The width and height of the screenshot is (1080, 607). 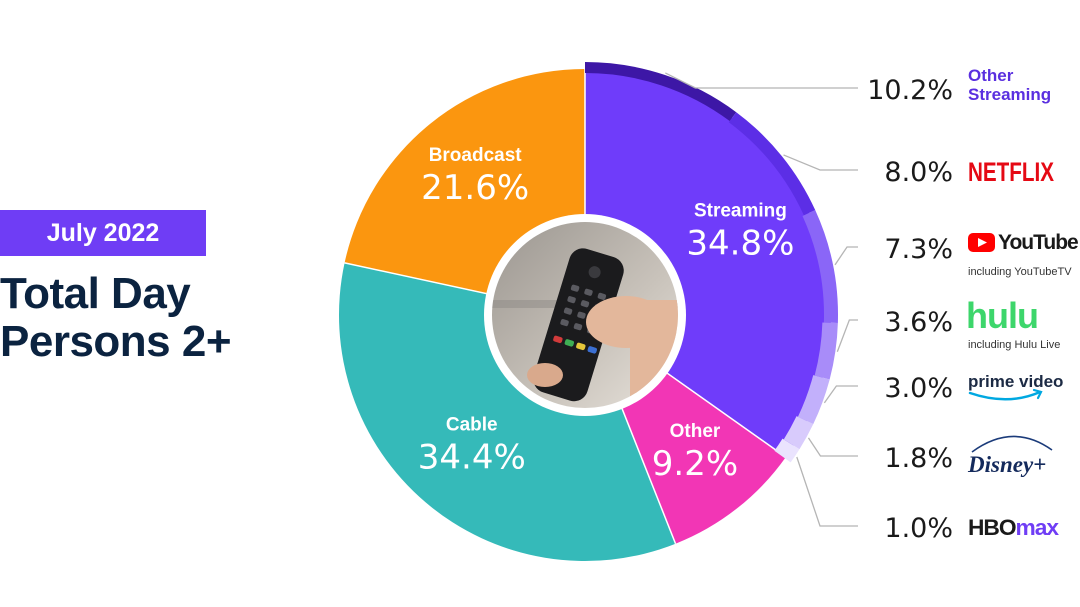 I want to click on leader-line-prime-video, so click(x=840, y=394).